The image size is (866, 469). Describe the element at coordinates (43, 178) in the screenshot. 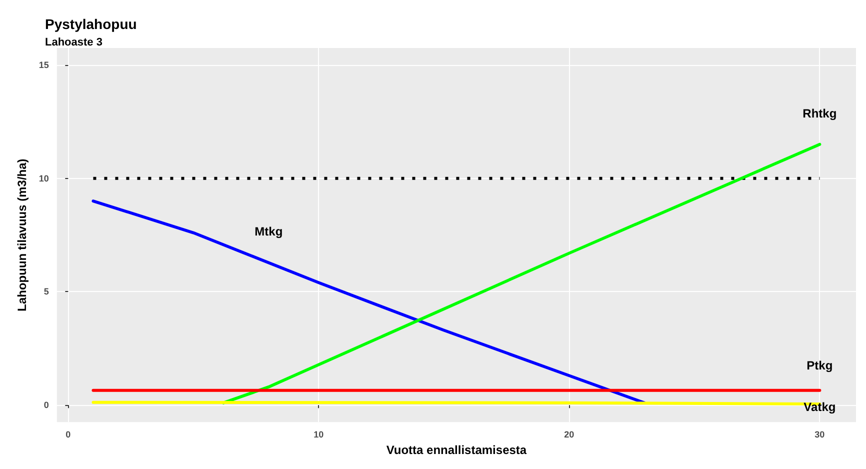

I see `y-tick-label: 10` at that location.